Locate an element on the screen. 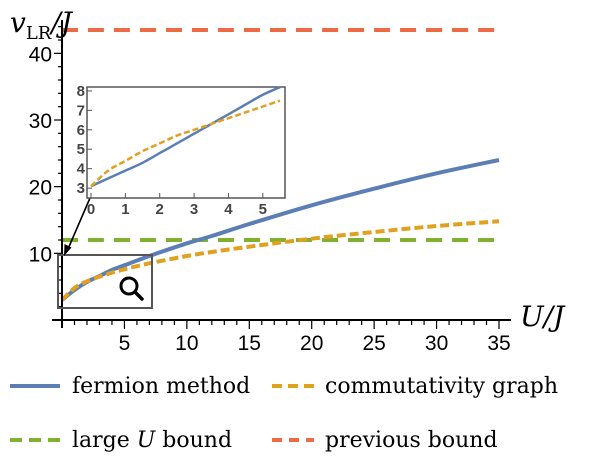 Image resolution: width=593 pixels, height=457 pixels. inset-y-tick-label: 7 is located at coordinates (81, 110).